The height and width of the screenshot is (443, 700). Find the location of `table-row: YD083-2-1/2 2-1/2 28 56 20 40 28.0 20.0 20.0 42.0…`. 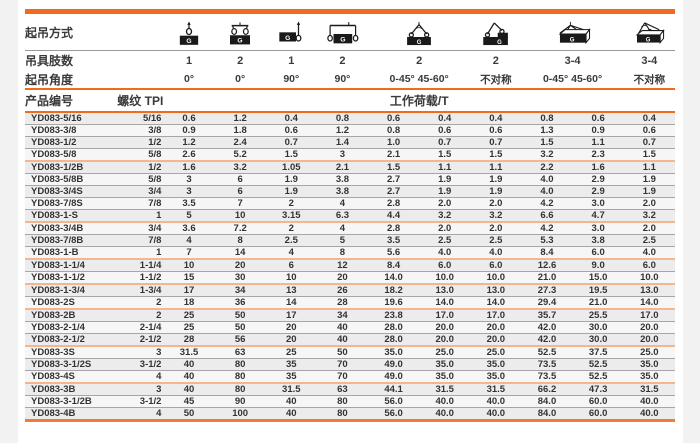

table-row: YD083-2-1/2 2-1/2 28 56 20 40 28.0 20.0 20.0 42.0… is located at coordinates (350, 340).